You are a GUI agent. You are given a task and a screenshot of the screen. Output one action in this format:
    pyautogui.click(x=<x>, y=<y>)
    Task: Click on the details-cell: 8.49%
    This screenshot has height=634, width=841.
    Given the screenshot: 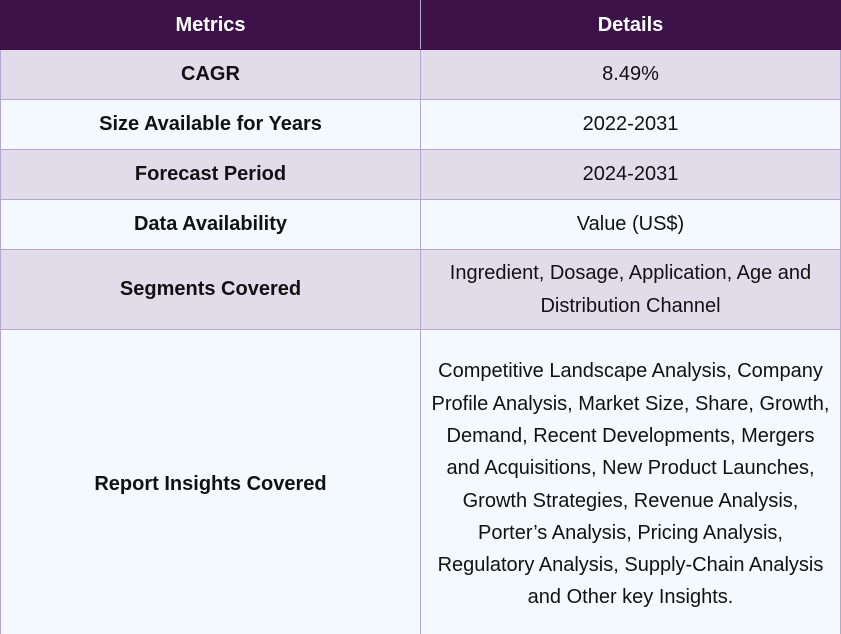 What is the action you would take?
    pyautogui.click(x=630, y=74)
    